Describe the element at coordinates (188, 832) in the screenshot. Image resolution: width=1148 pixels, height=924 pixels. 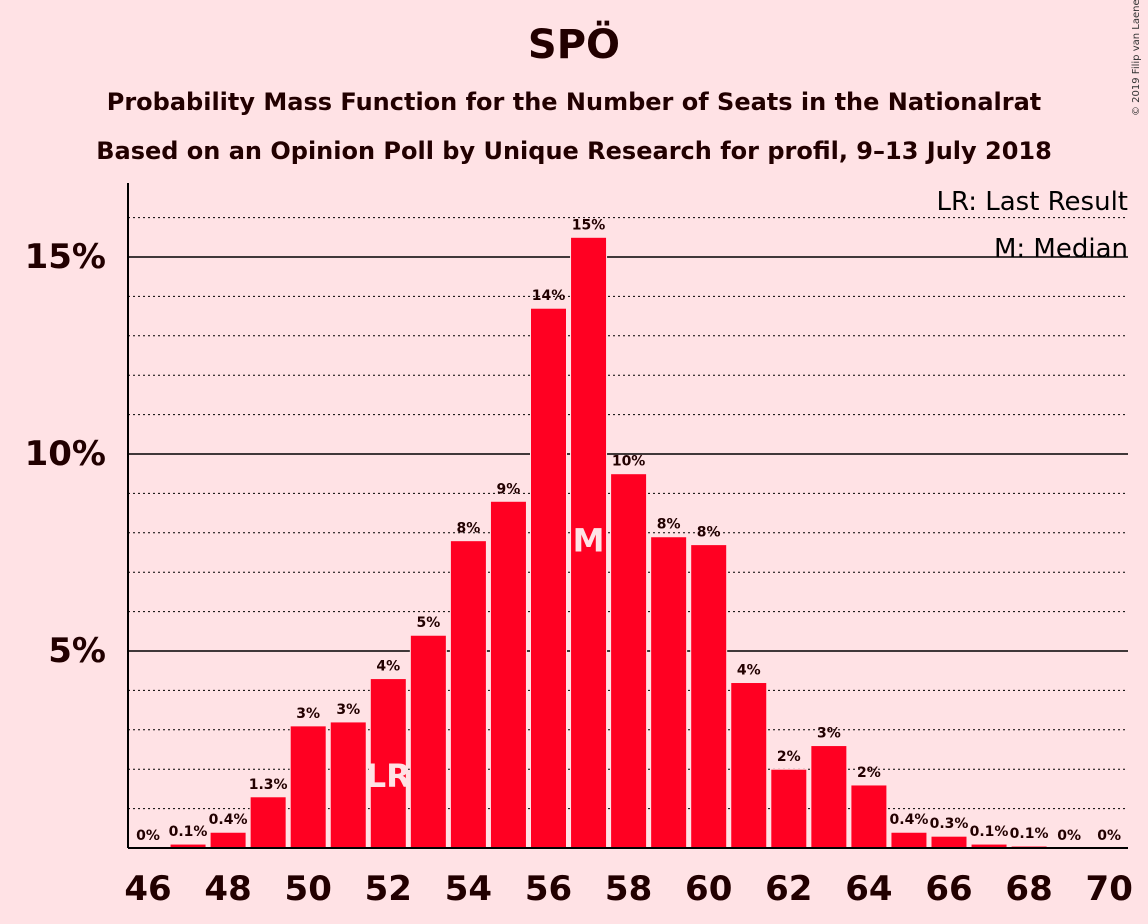
I see `data-label-47: 0.1%` at that location.